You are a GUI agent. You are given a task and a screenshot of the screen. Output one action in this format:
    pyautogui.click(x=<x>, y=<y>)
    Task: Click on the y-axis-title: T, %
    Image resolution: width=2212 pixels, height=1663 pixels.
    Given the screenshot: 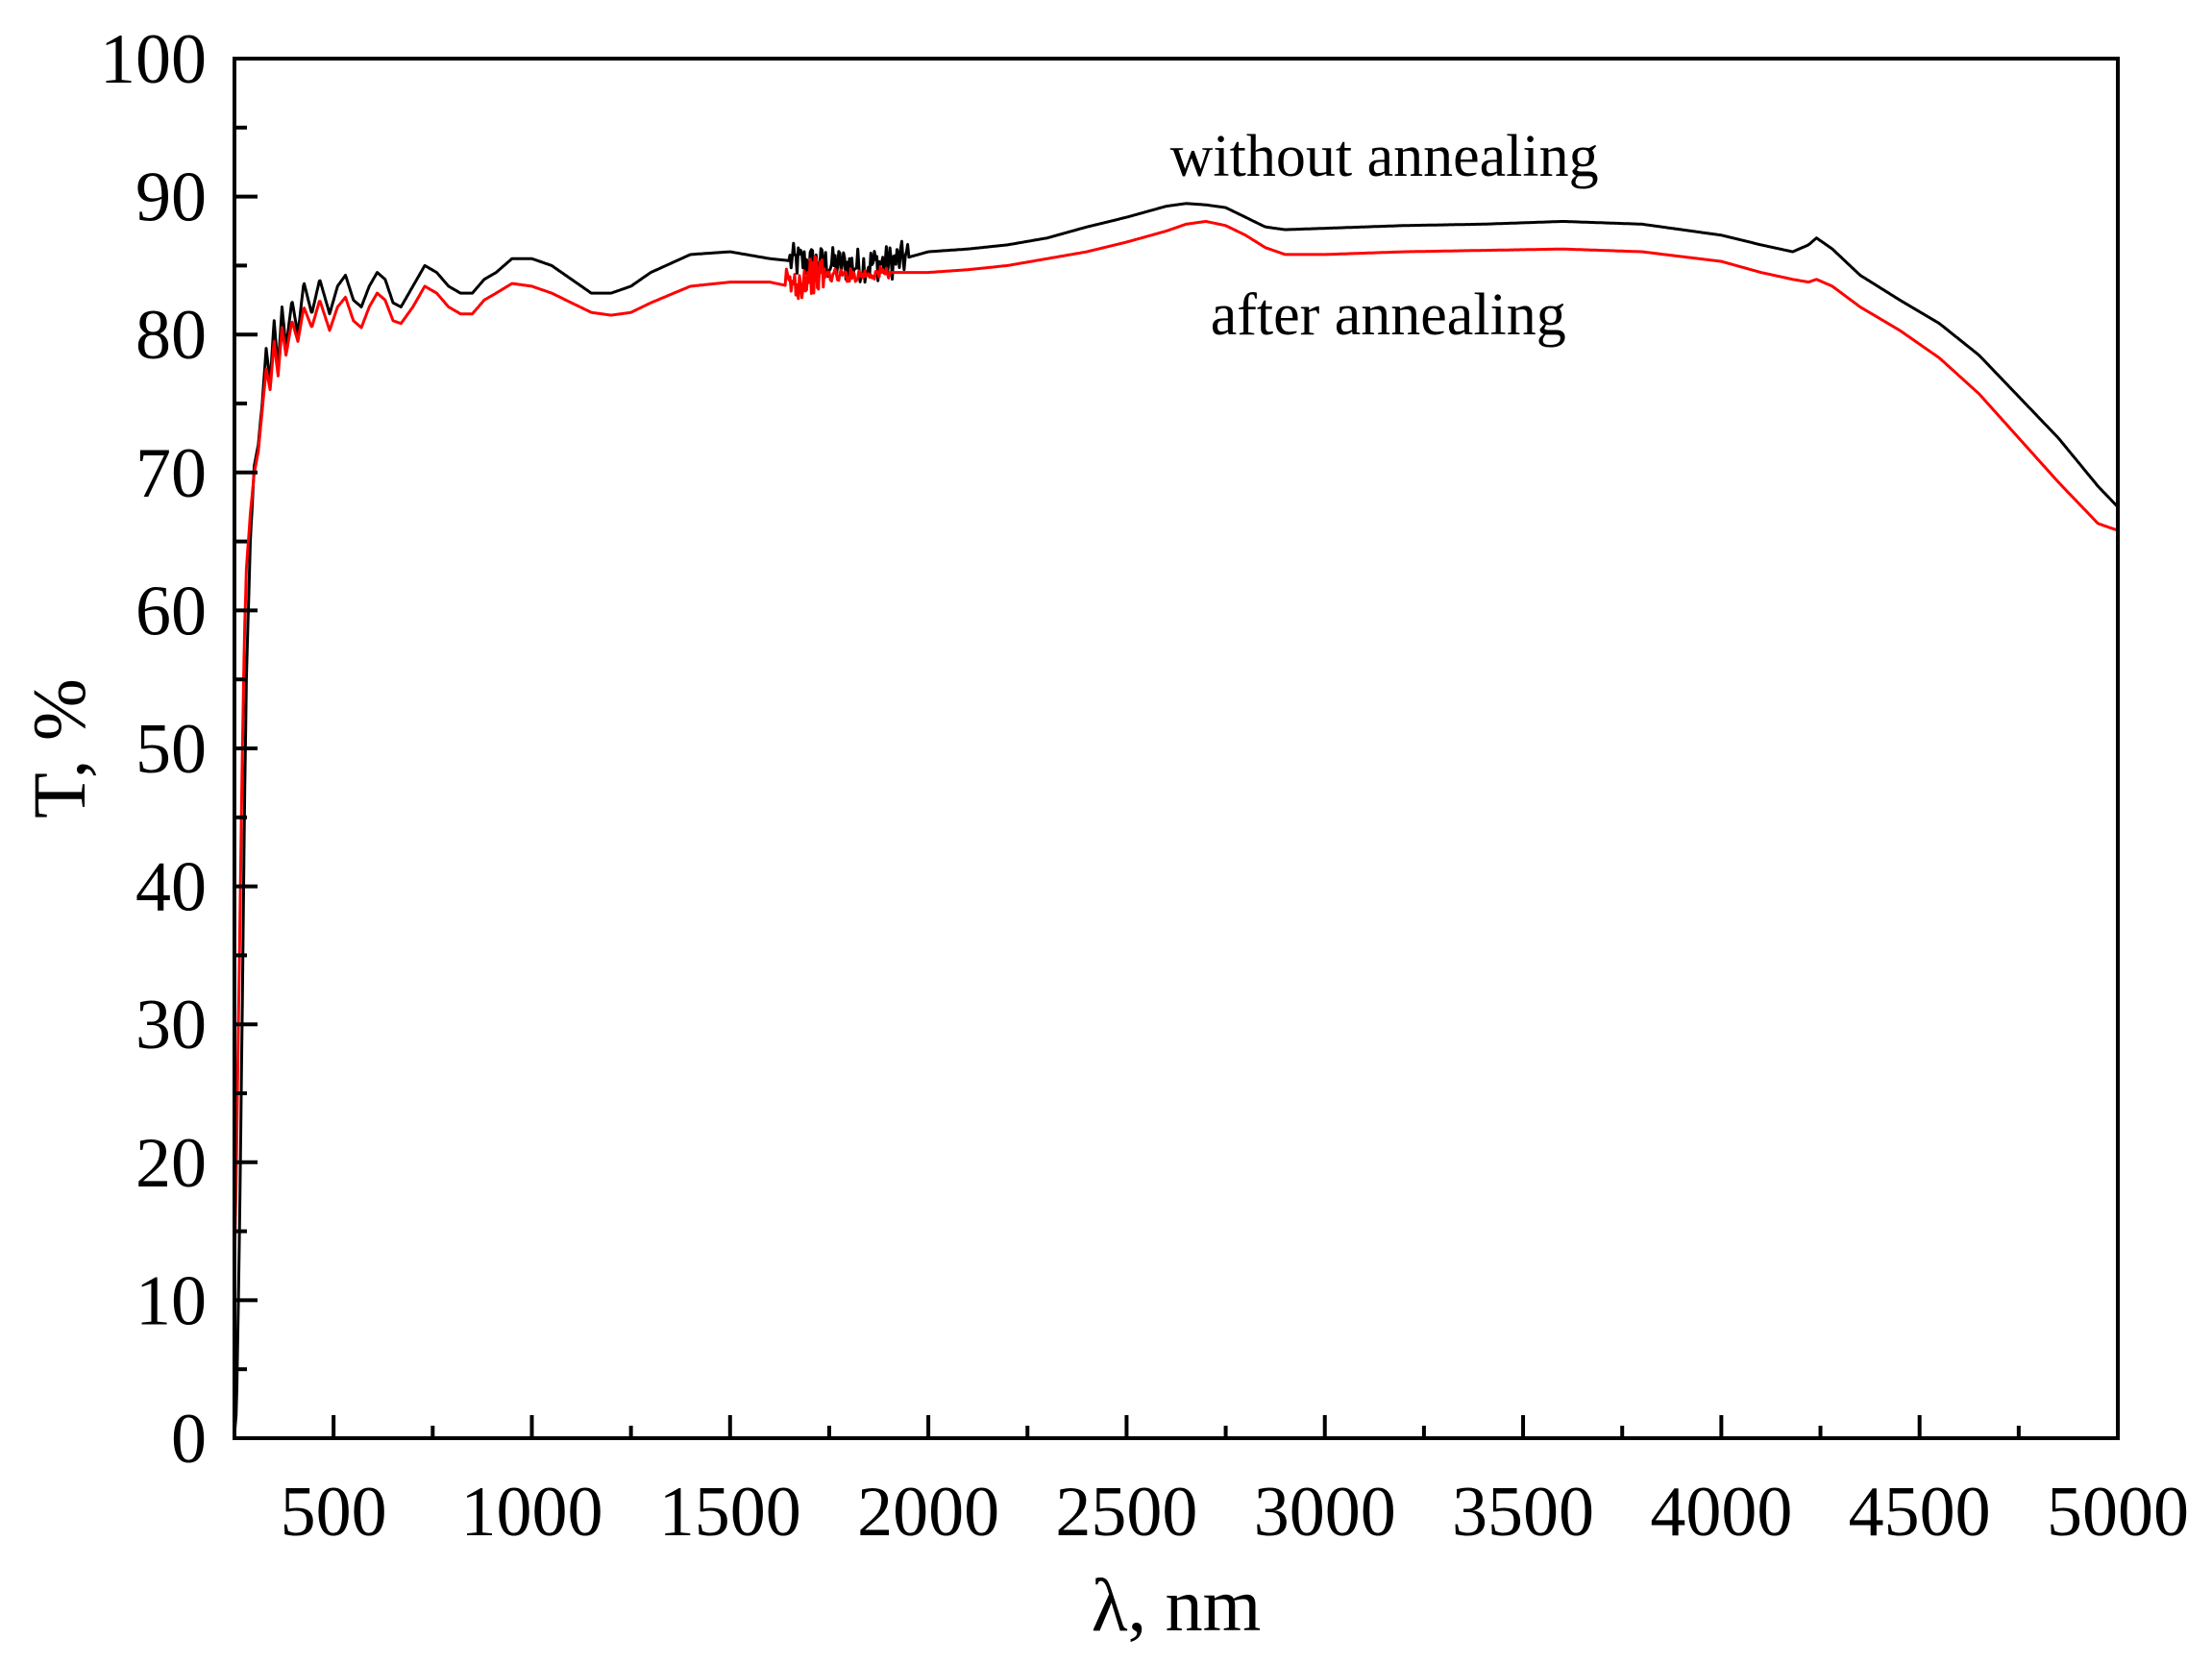 What is the action you would take?
    pyautogui.click(x=59, y=748)
    